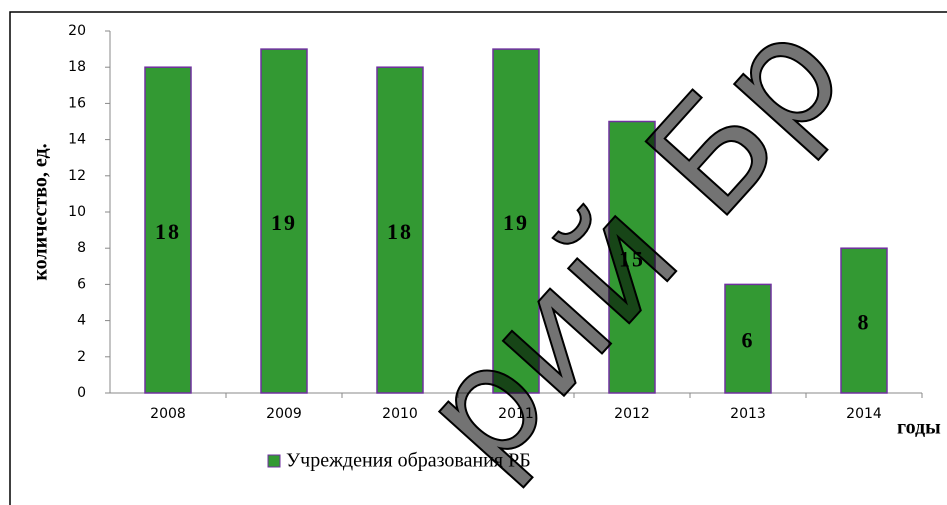  Describe the element at coordinates (632, 414) in the screenshot. I see `x-tick-label: 2012` at that location.